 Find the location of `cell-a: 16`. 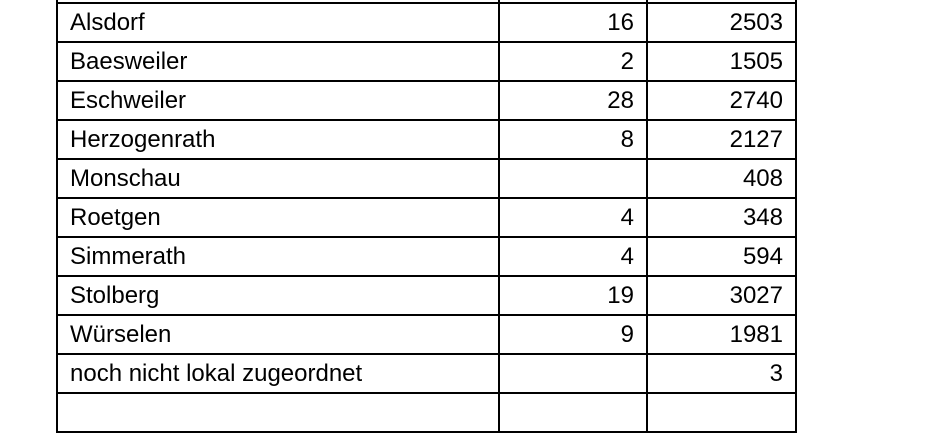

cell-a: 16 is located at coordinates (573, 22).